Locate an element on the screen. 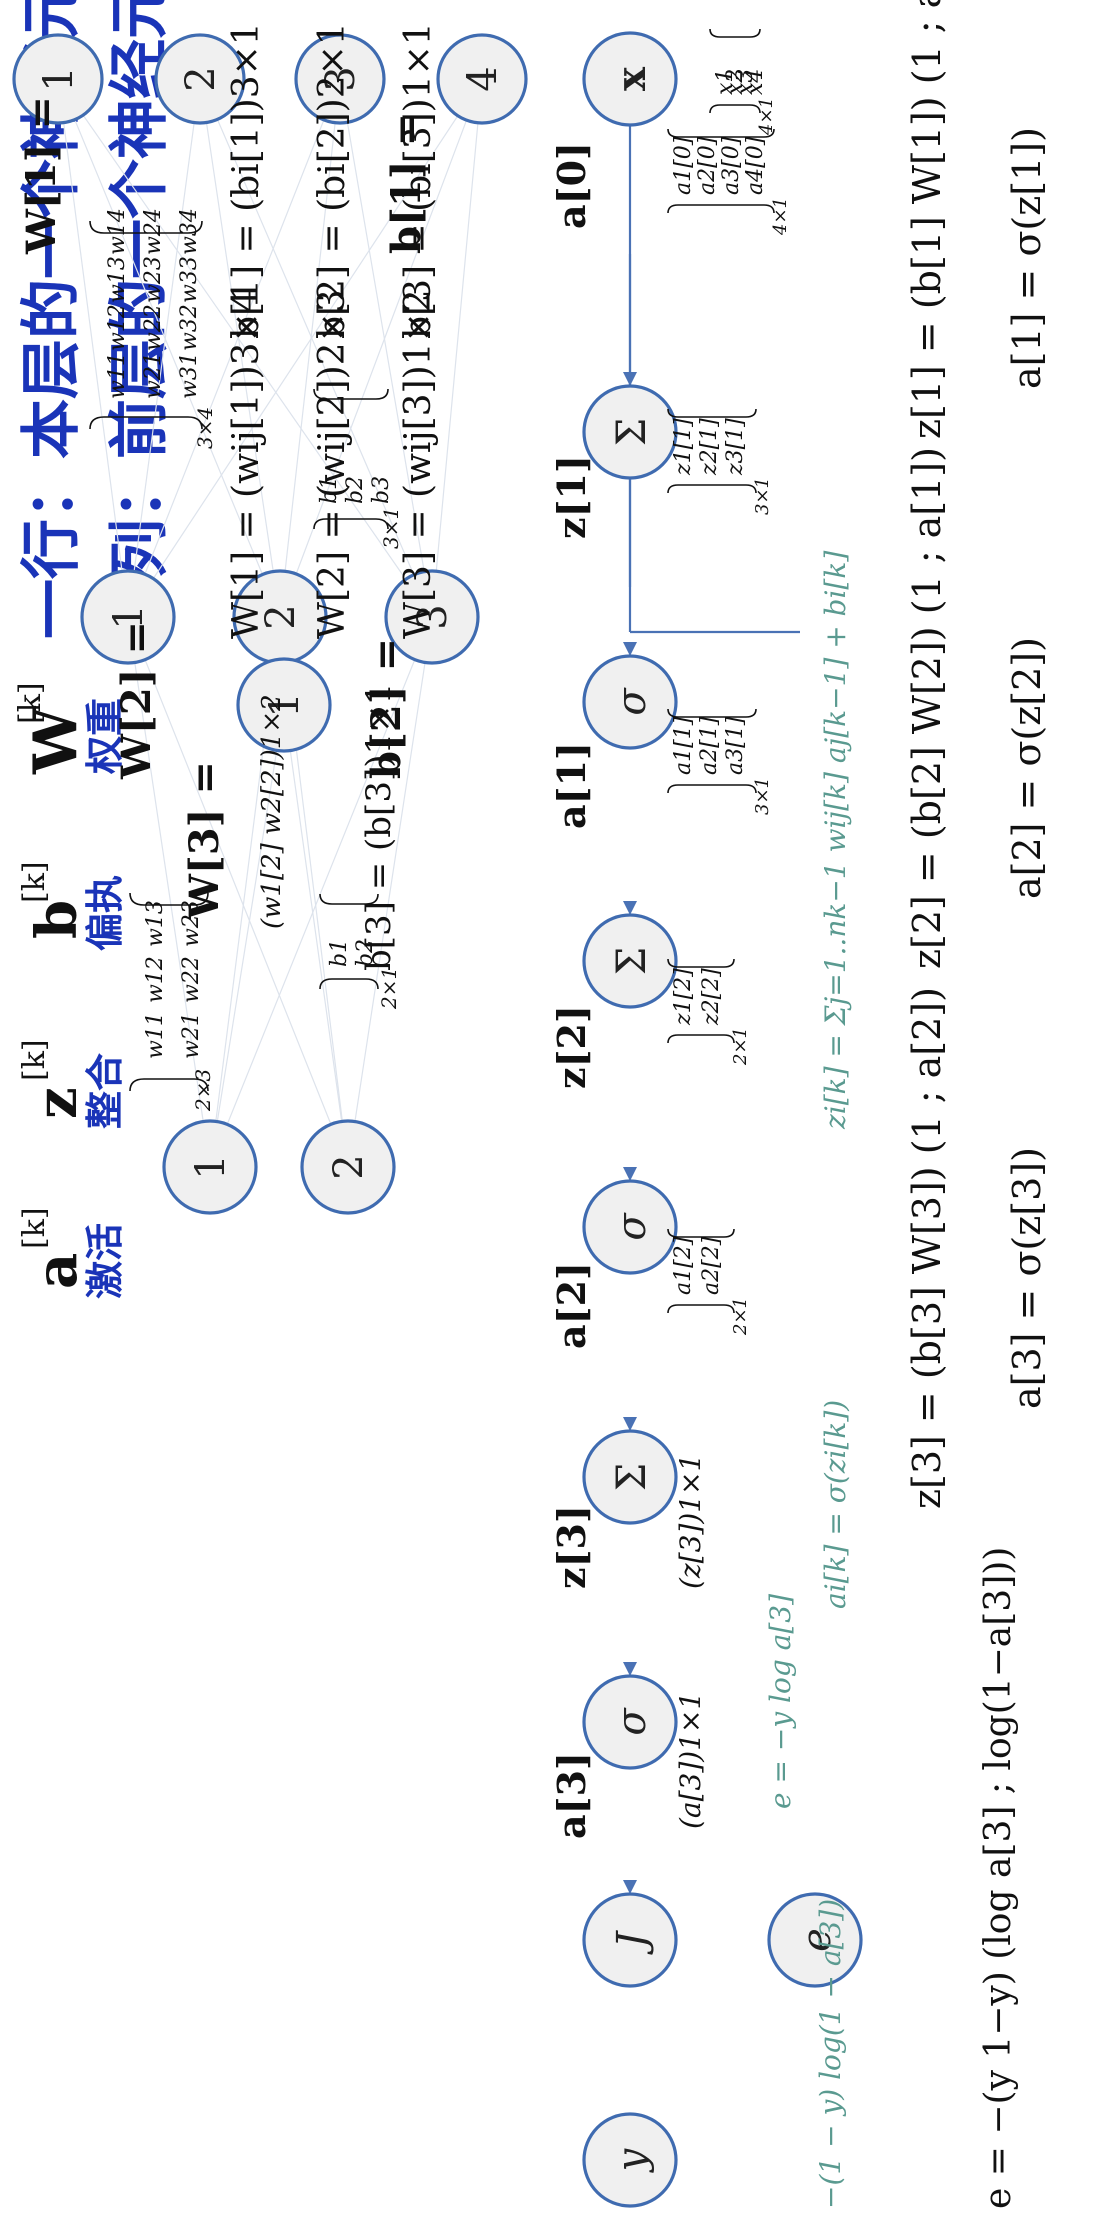 The height and width of the screenshot is (2229, 1114). dim-w1: W[1] = (wij[1])3×4 is located at coordinates (246, 464).